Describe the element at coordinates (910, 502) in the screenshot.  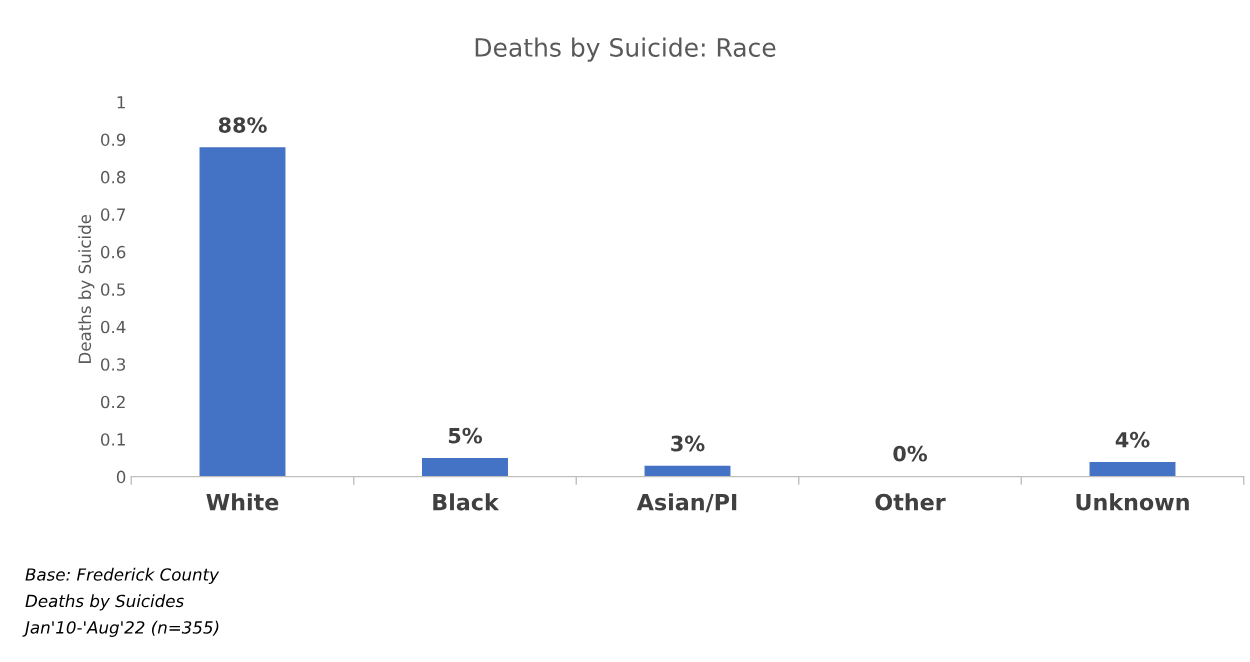
I see `x-tick-label: Other` at that location.